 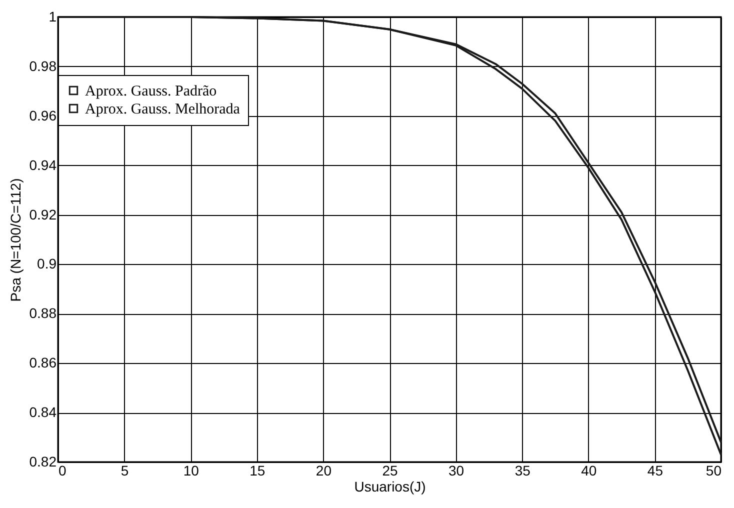 I want to click on y-tick-label: 1, so click(x=52, y=16).